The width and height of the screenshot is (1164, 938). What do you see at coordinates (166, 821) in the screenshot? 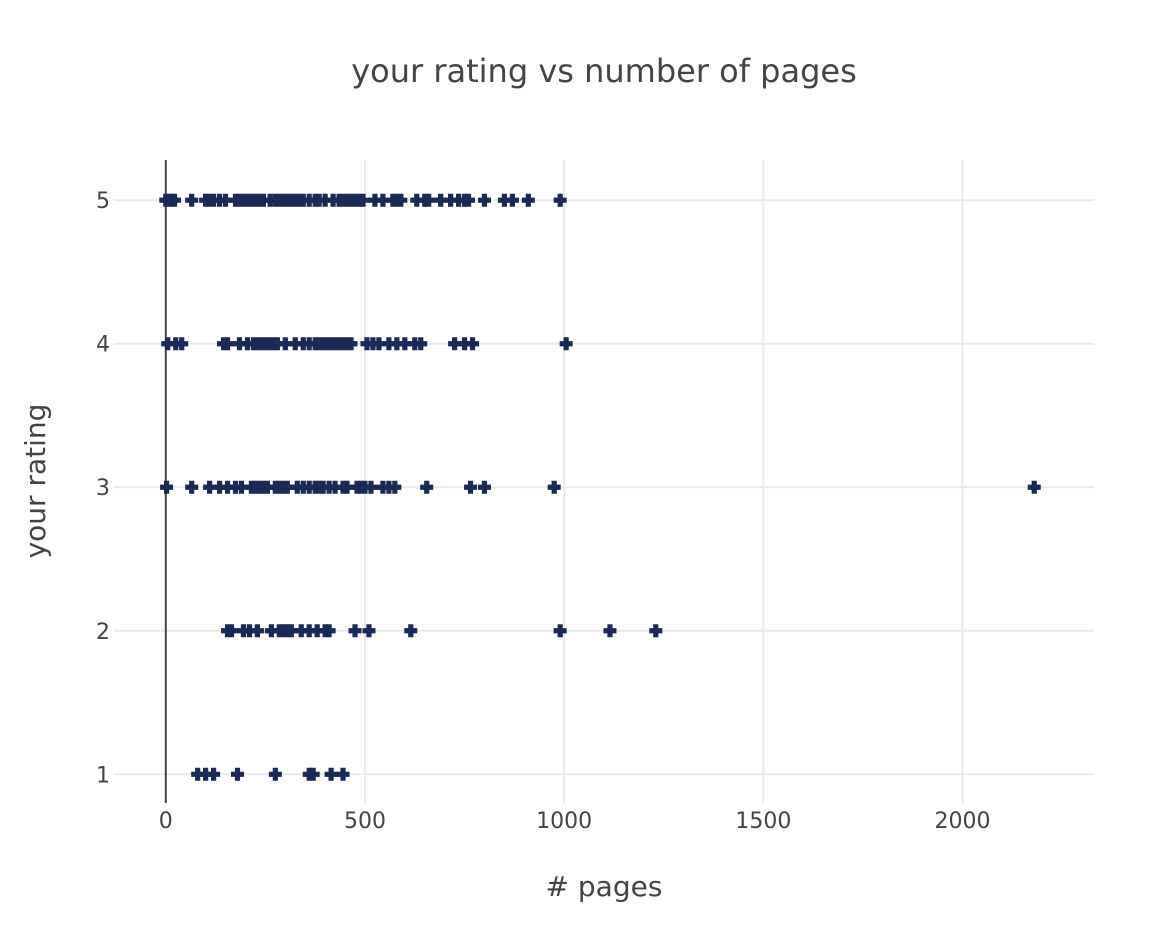
I see `x-tick-label: 0` at bounding box center [166, 821].